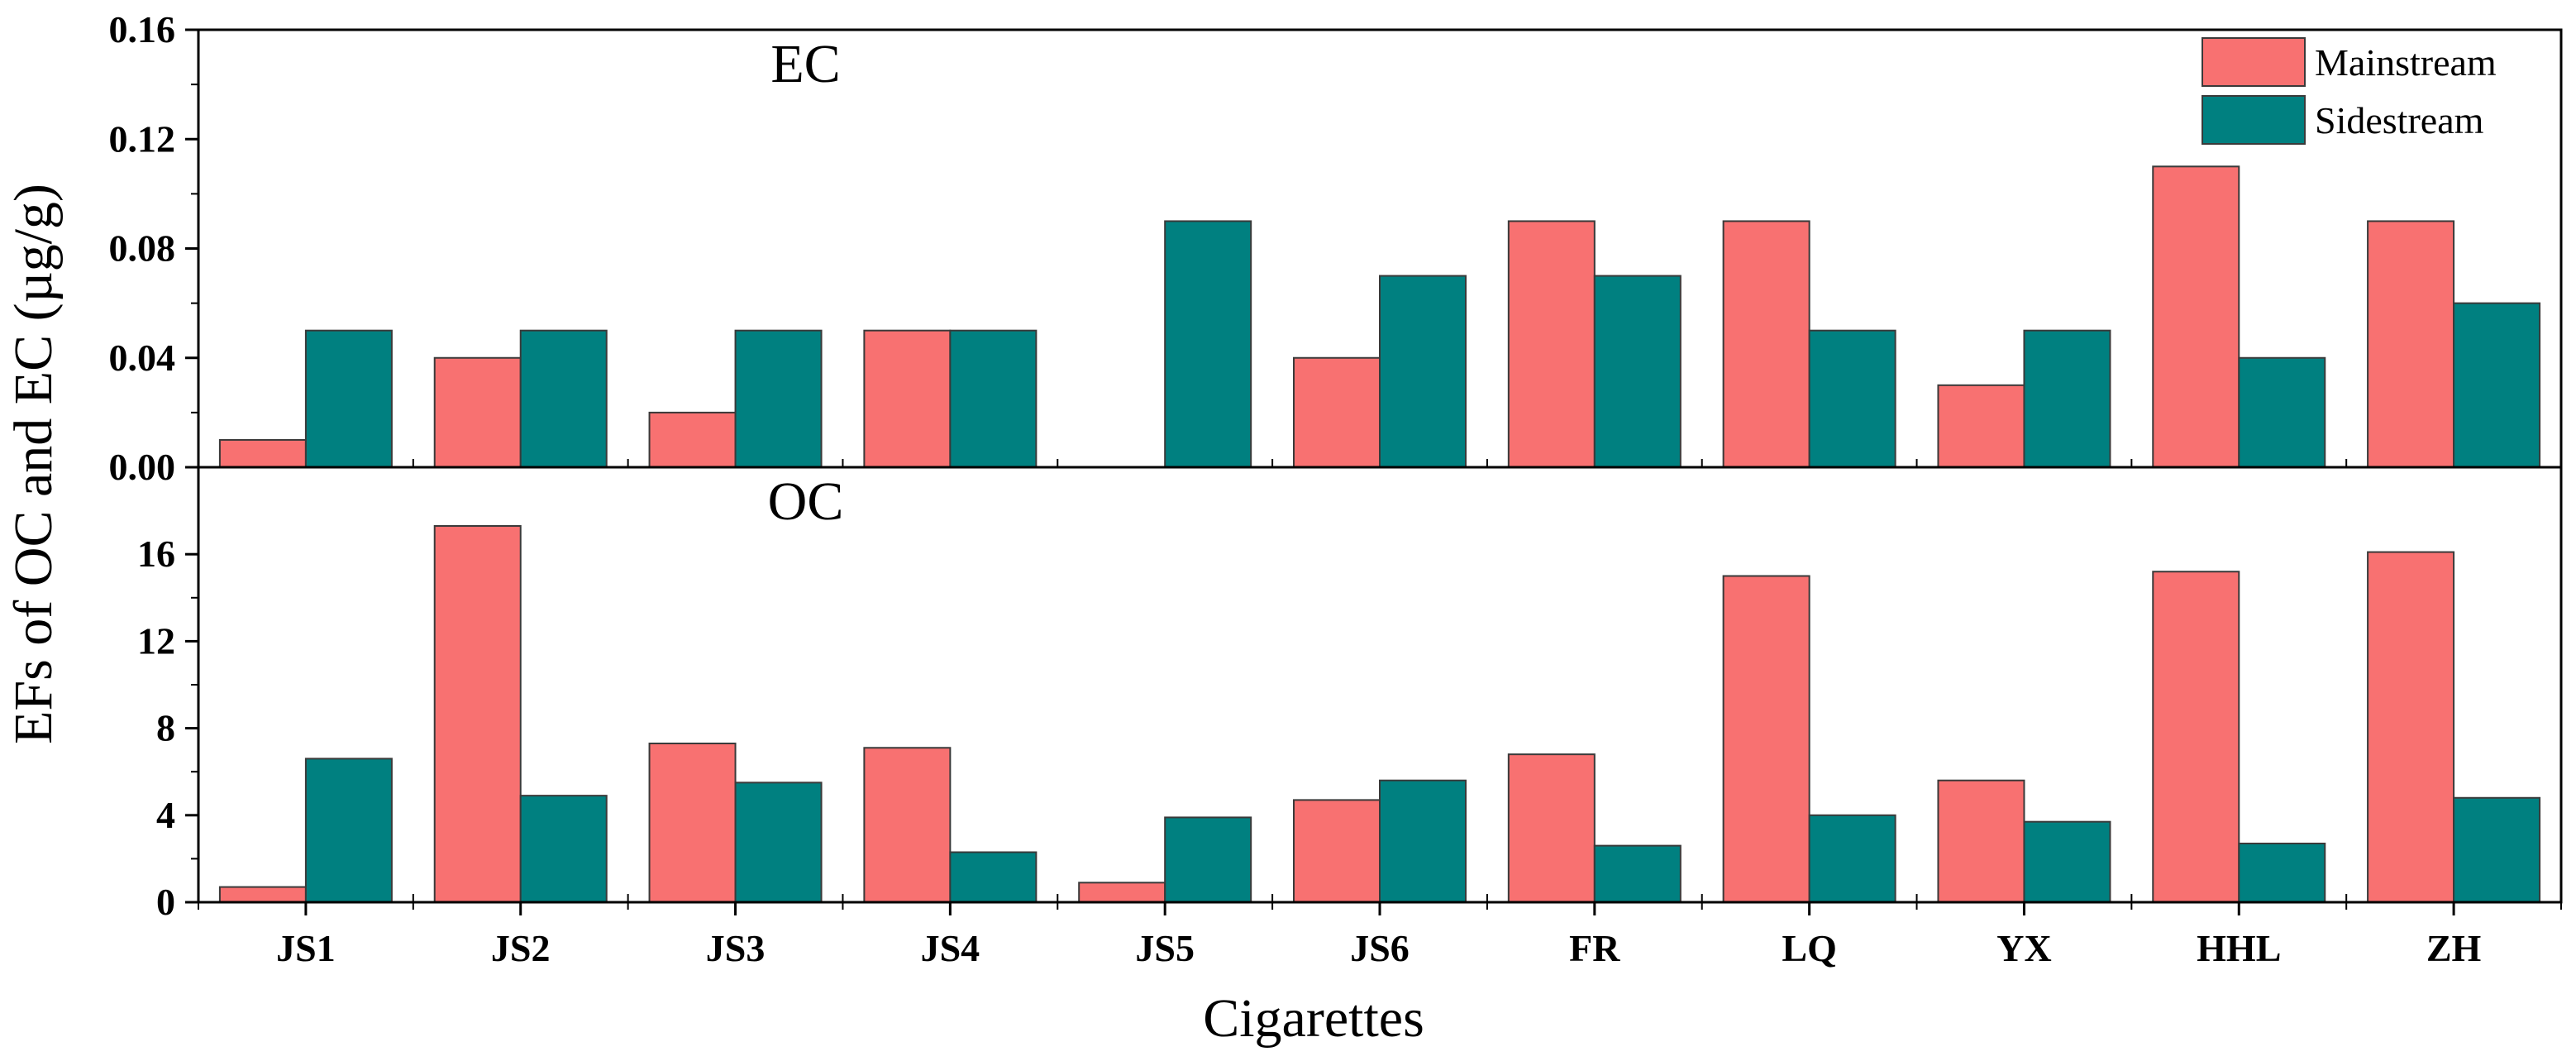  What do you see at coordinates (2254, 120) in the screenshot?
I see `legend-swatch-sidestream` at bounding box center [2254, 120].